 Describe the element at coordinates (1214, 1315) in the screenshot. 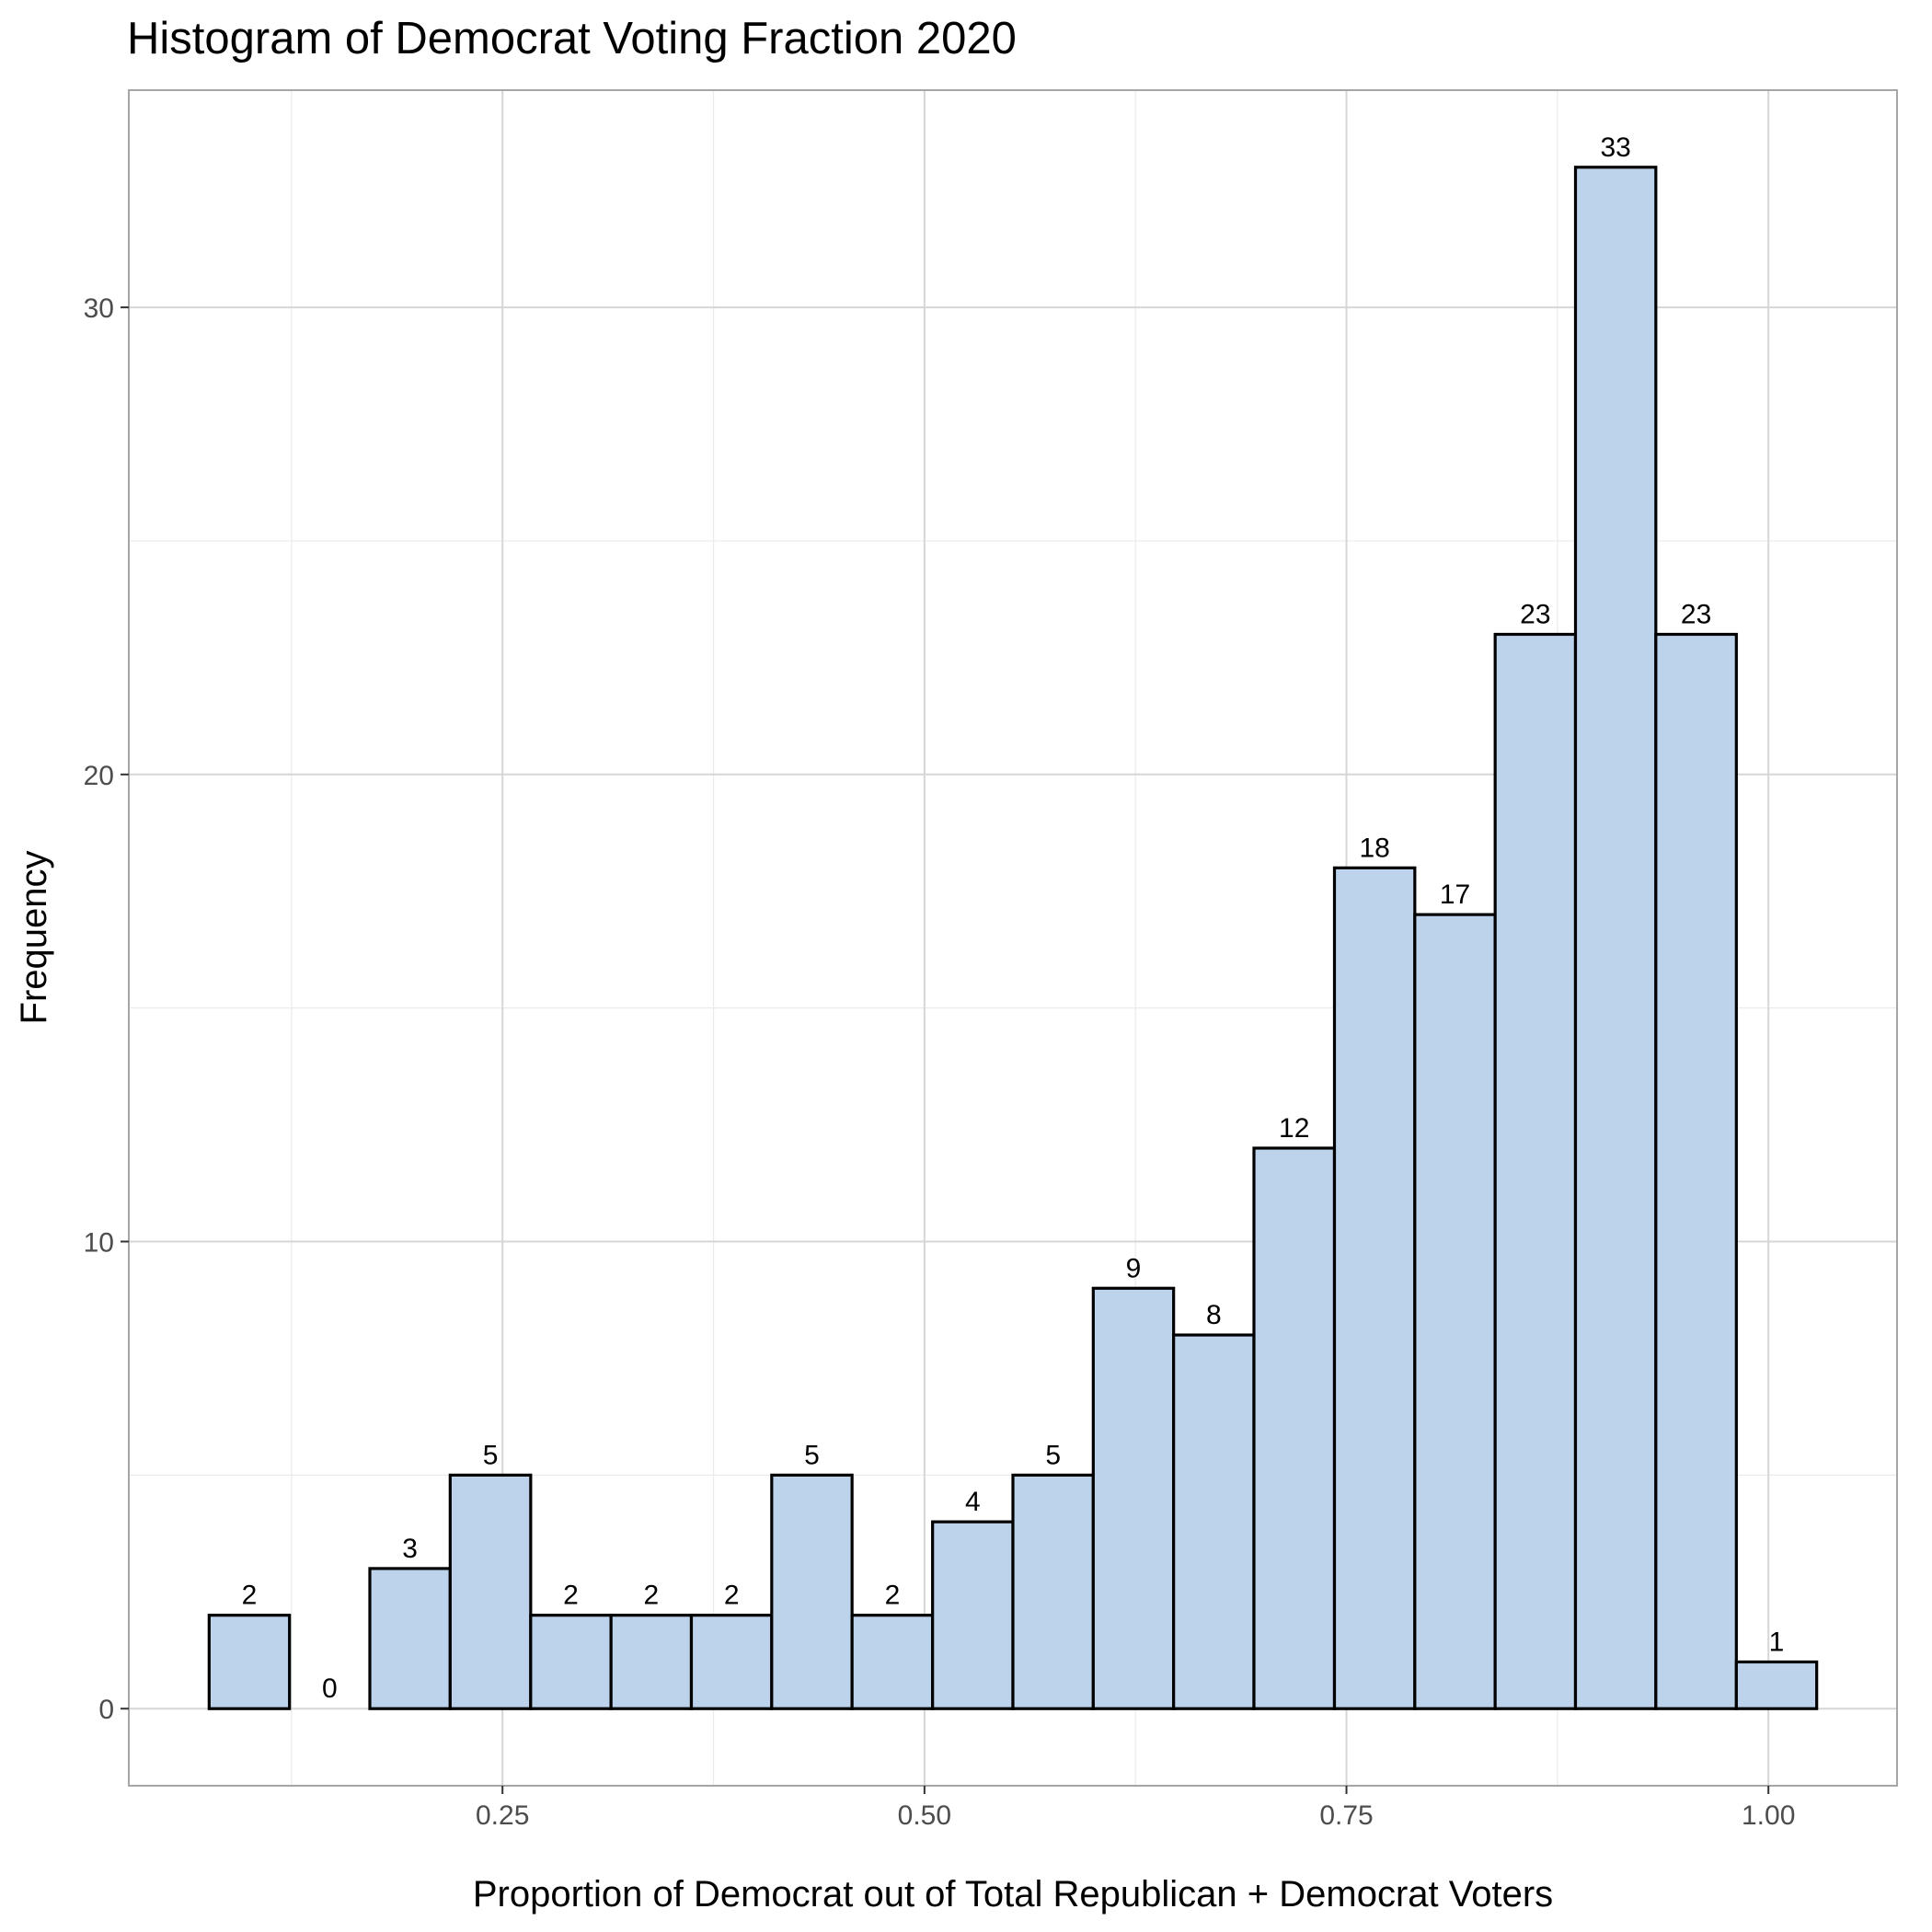

I see `bar-count-label: 8` at that location.